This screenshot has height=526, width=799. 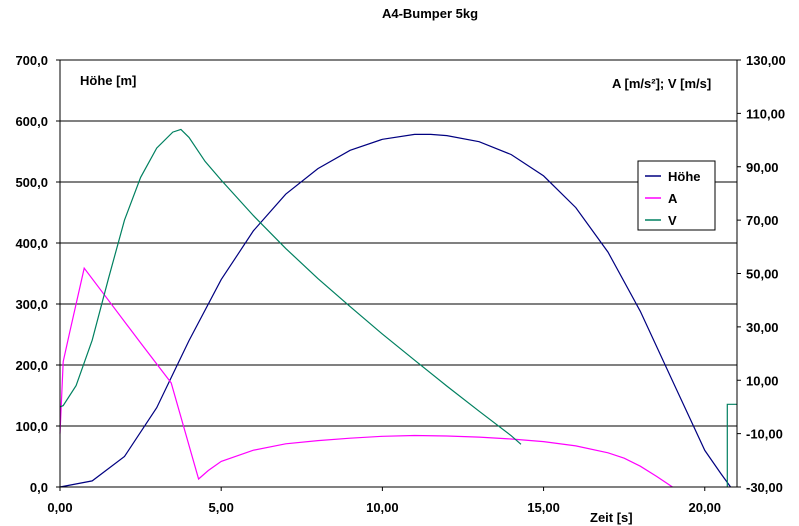 I want to click on y-axis-right-label: A [m/s²]; V [m/s], so click(x=661, y=83).